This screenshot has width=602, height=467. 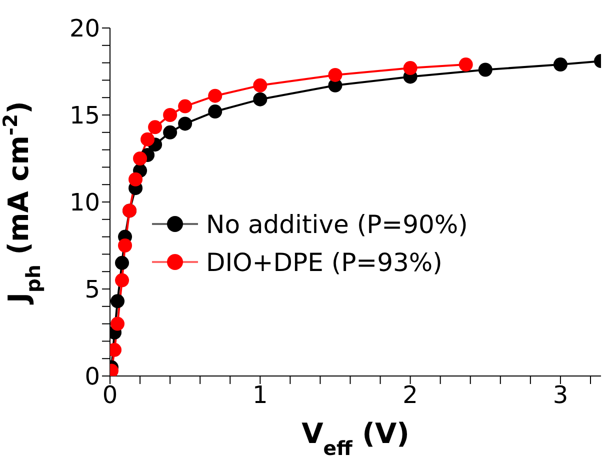 I want to click on x-tick-label: 1, so click(x=260, y=395).